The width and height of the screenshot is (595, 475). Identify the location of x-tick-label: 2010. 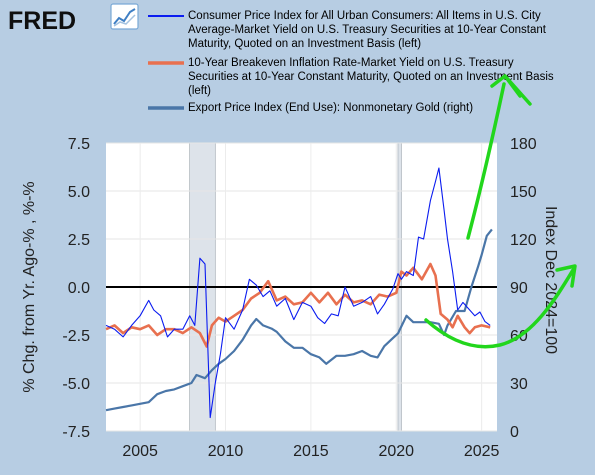
(226, 451).